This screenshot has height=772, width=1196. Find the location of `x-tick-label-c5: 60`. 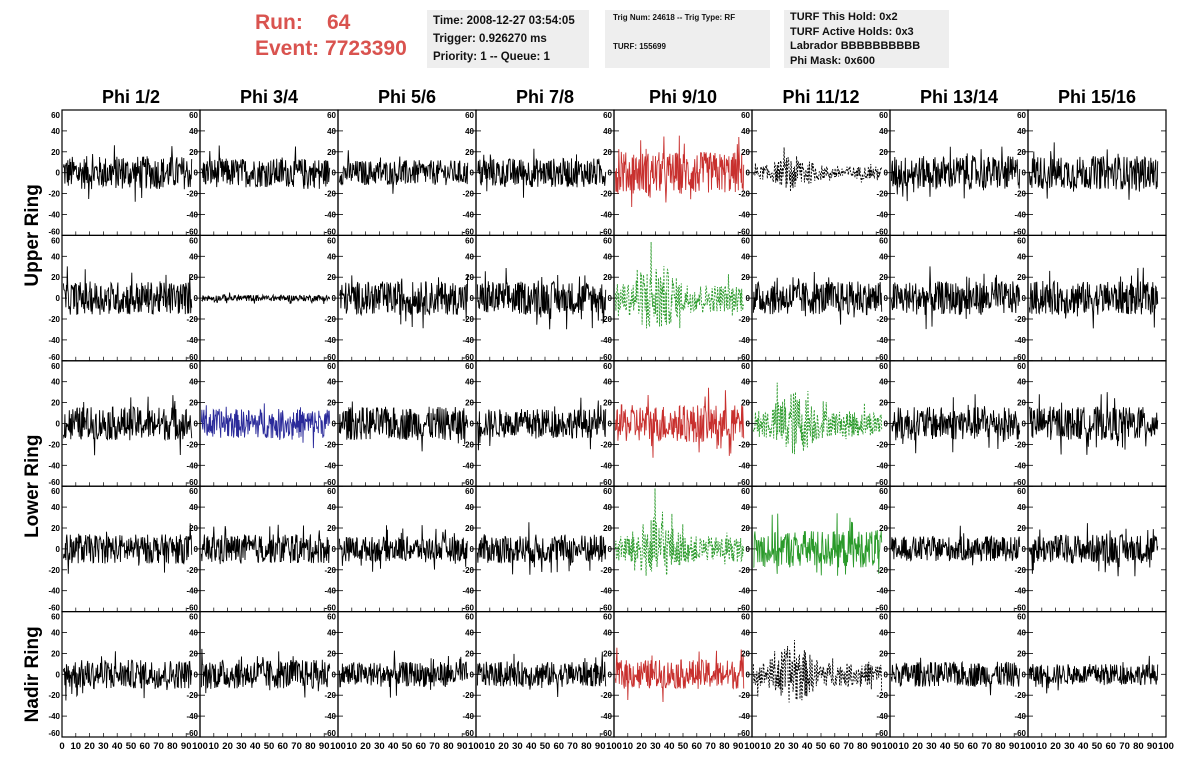

x-tick-label-c5: 60 is located at coordinates (697, 746).